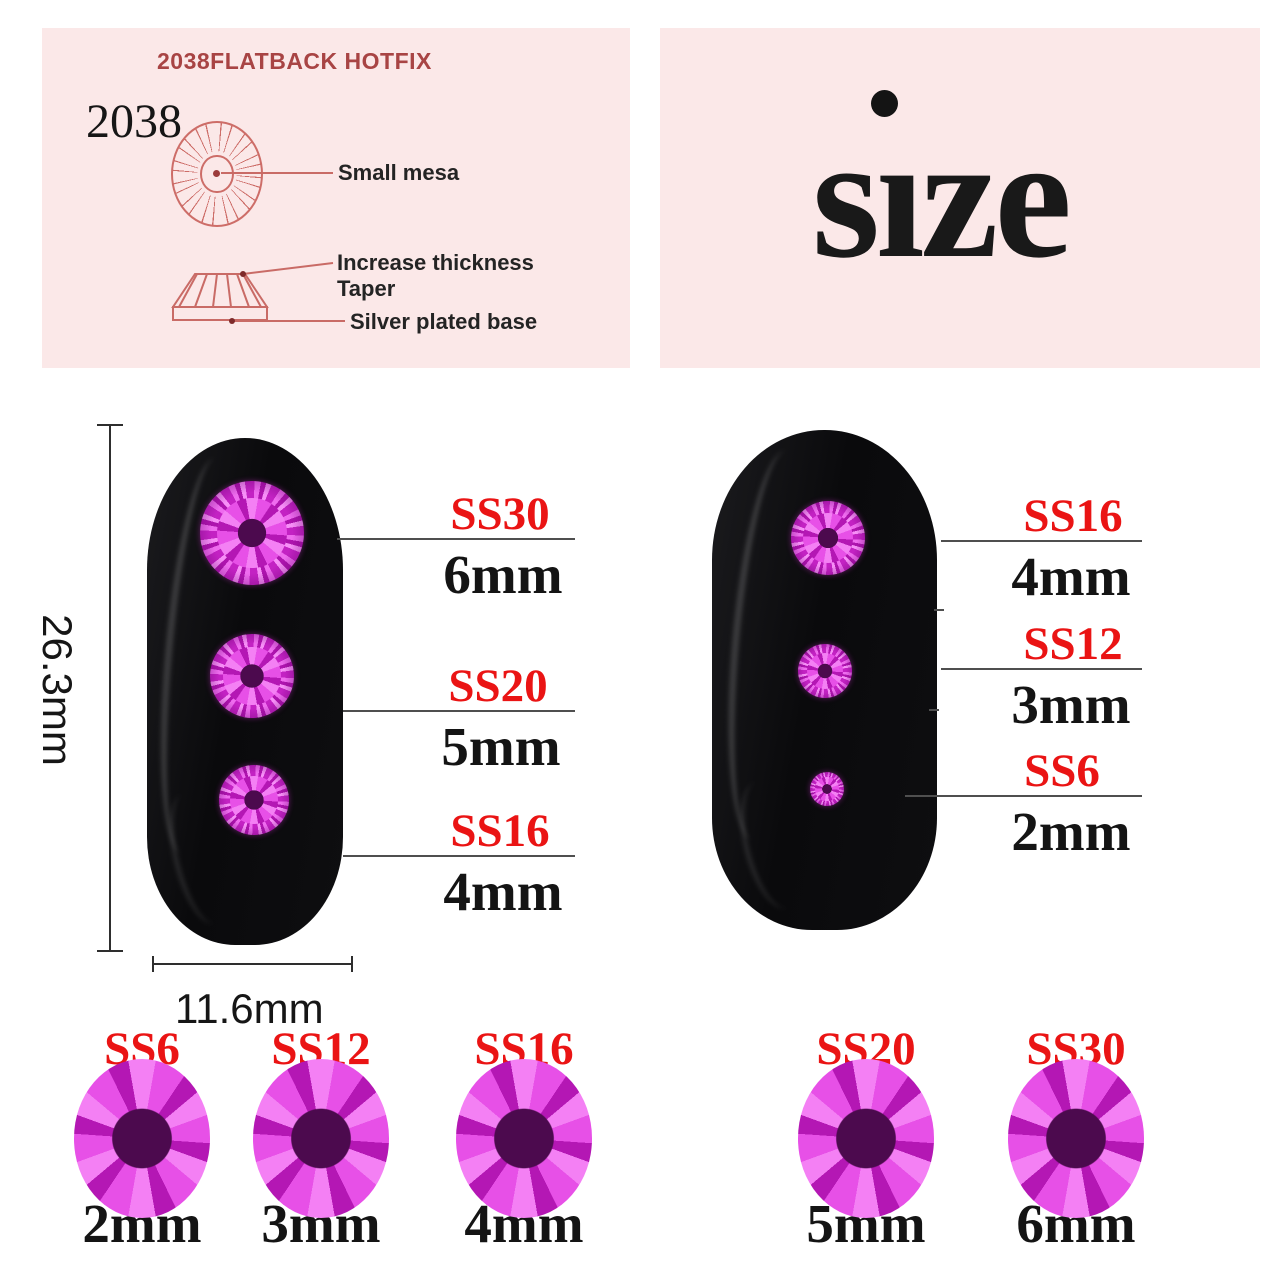 This screenshot has width=1288, height=1288. I want to click on mm-value: 2mm, so click(1071, 831).